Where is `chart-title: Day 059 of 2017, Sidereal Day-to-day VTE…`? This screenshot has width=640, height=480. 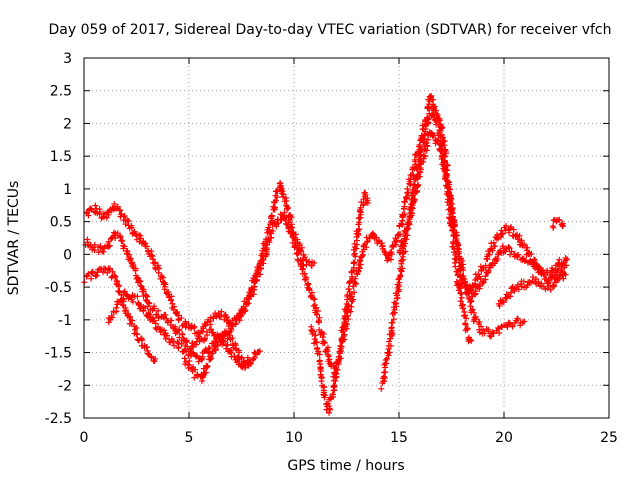 chart-title: Day 059 of 2017, Sidereal Day-to-day VTE… is located at coordinates (329, 30).